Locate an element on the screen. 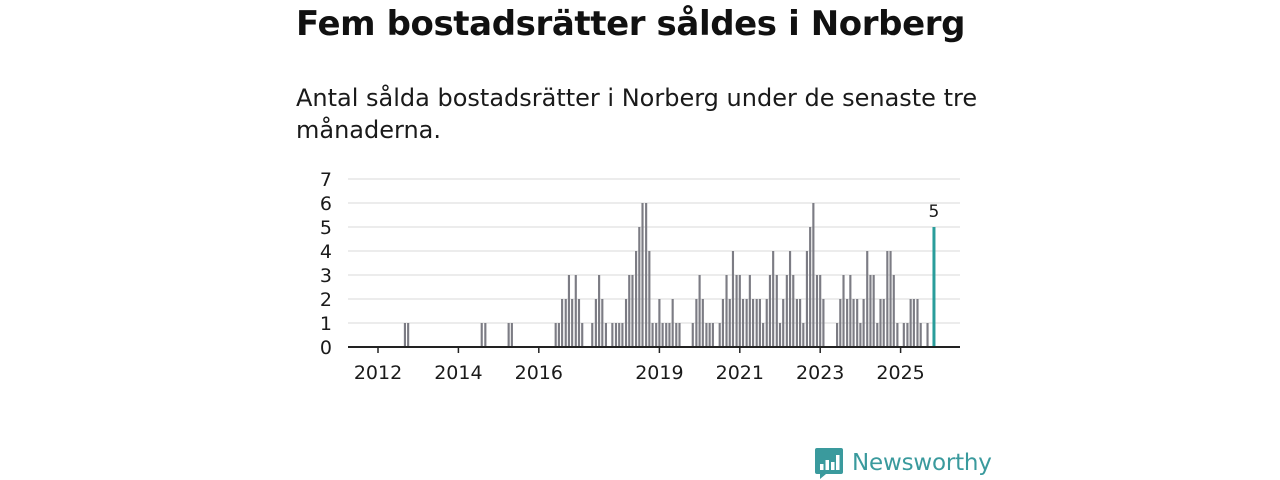 Image resolution: width=1280 pixels, height=480 pixels. y-tick-label: 5 is located at coordinates (326, 228).